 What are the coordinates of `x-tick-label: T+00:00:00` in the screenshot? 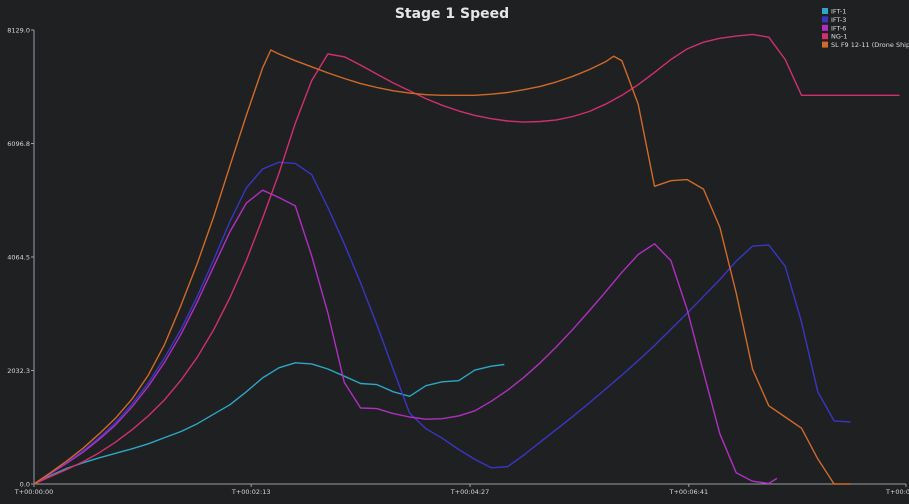 It's located at (34, 492).